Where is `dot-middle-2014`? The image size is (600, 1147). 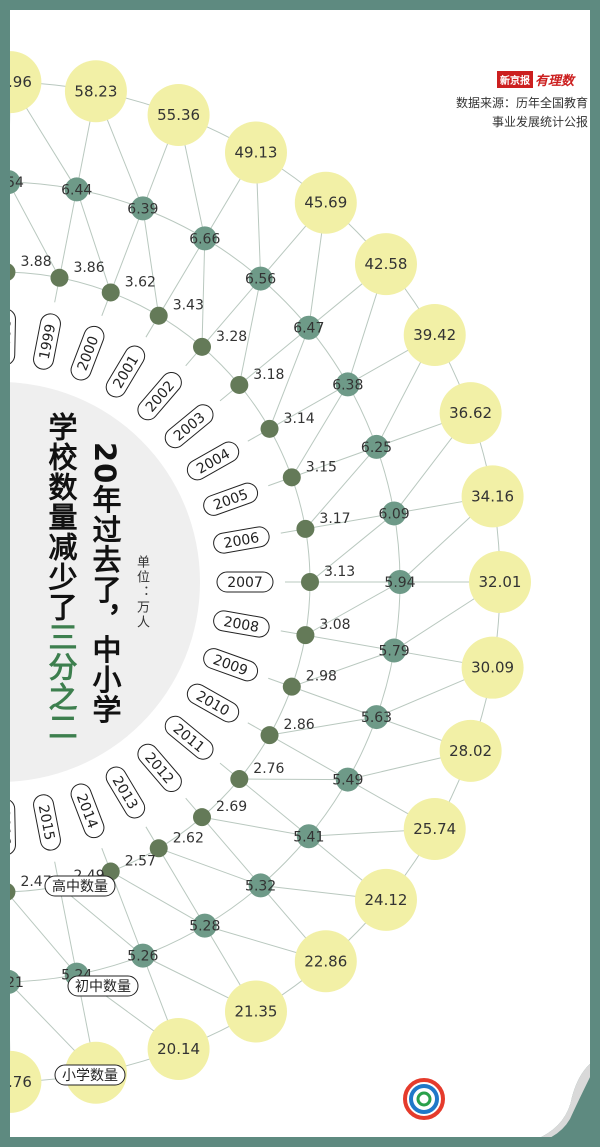
dot-middle-2014 is located at coordinates (142, 955).